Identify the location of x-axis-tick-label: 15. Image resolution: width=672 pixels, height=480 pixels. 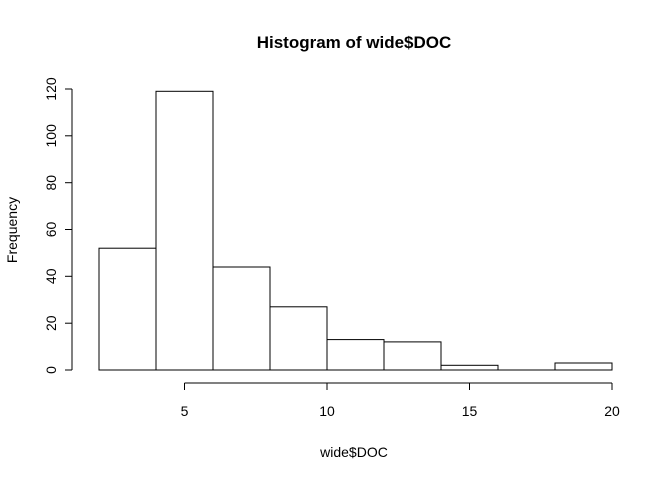
(470, 411).